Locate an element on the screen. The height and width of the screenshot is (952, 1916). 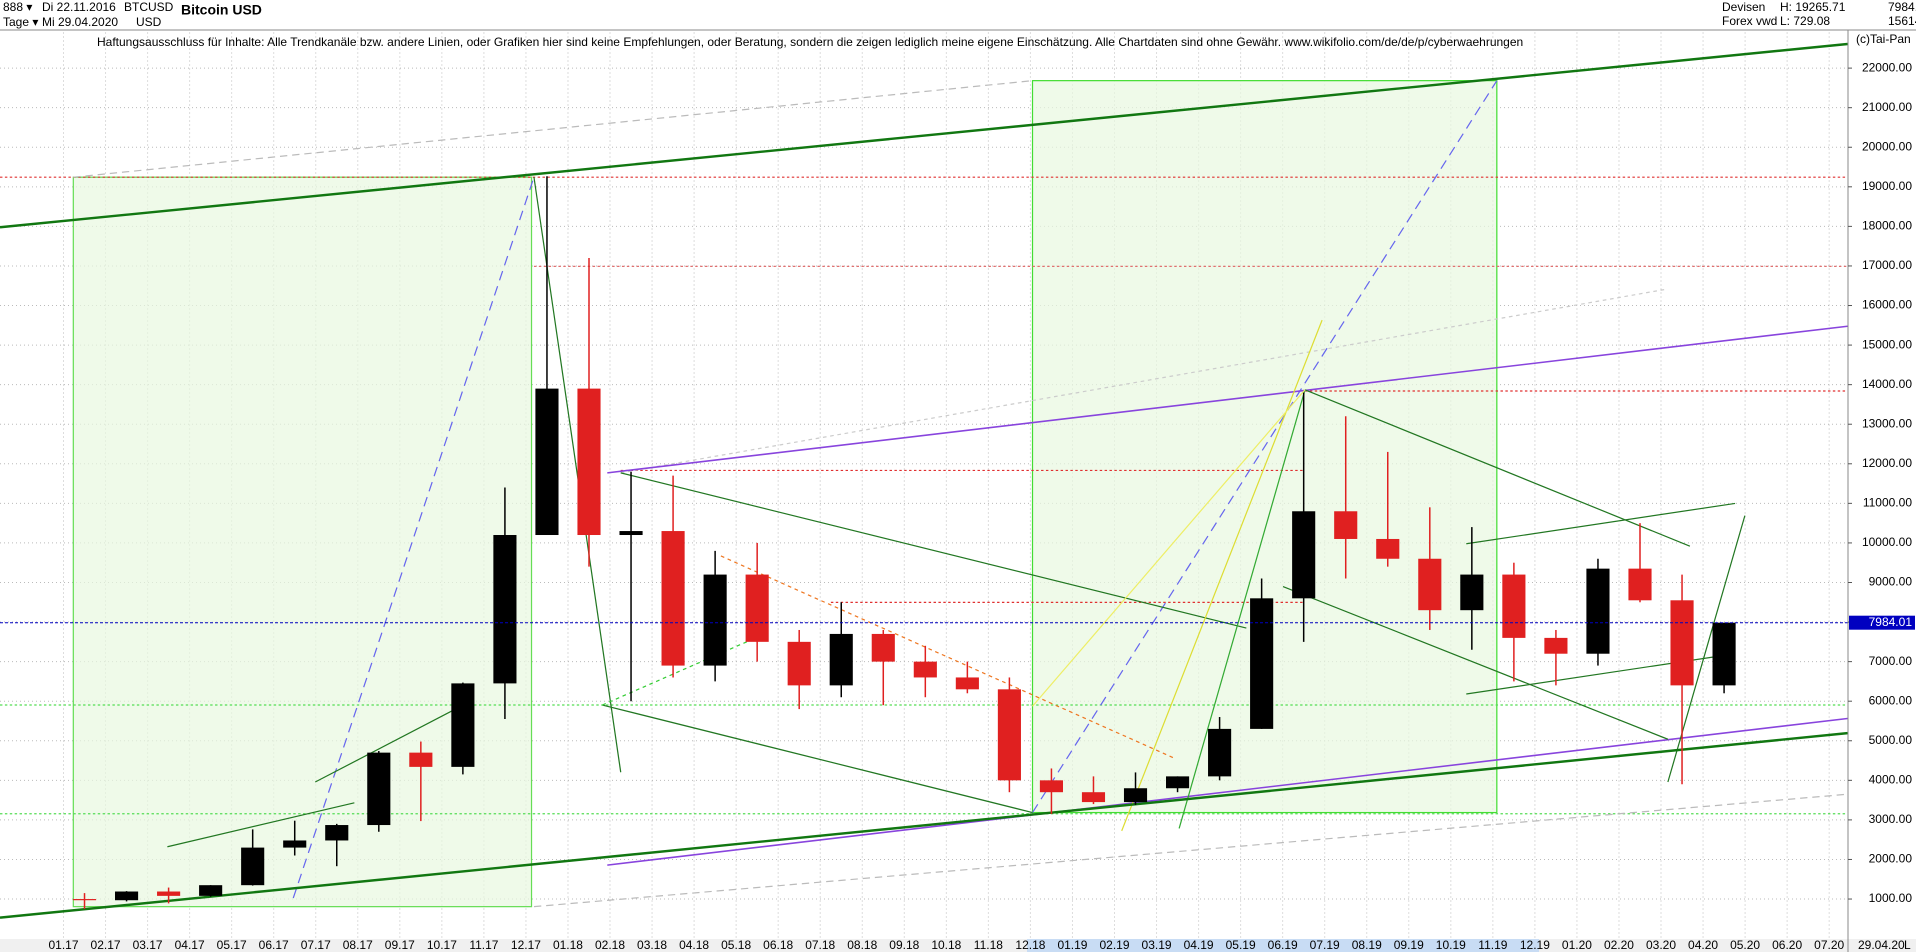
high: H: 19265.71 is located at coordinates (1813, 7).